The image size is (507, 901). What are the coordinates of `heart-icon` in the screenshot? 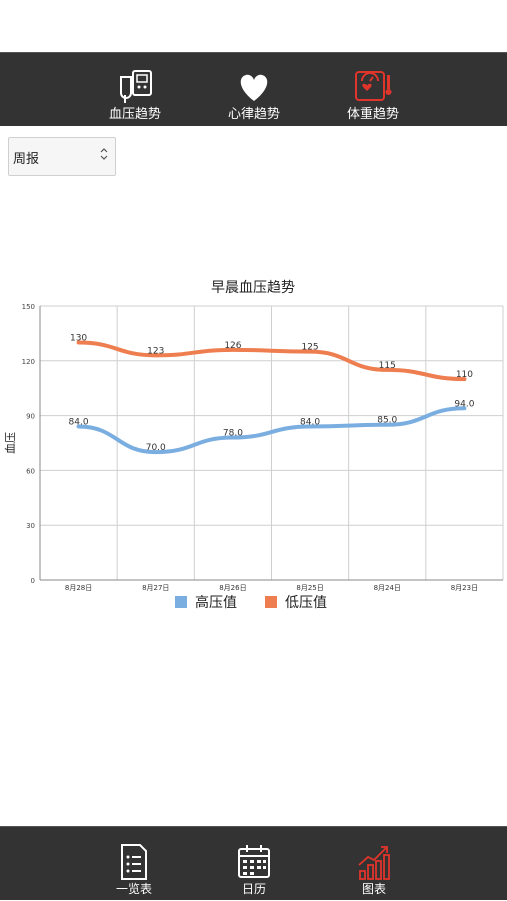 It's located at (254, 87).